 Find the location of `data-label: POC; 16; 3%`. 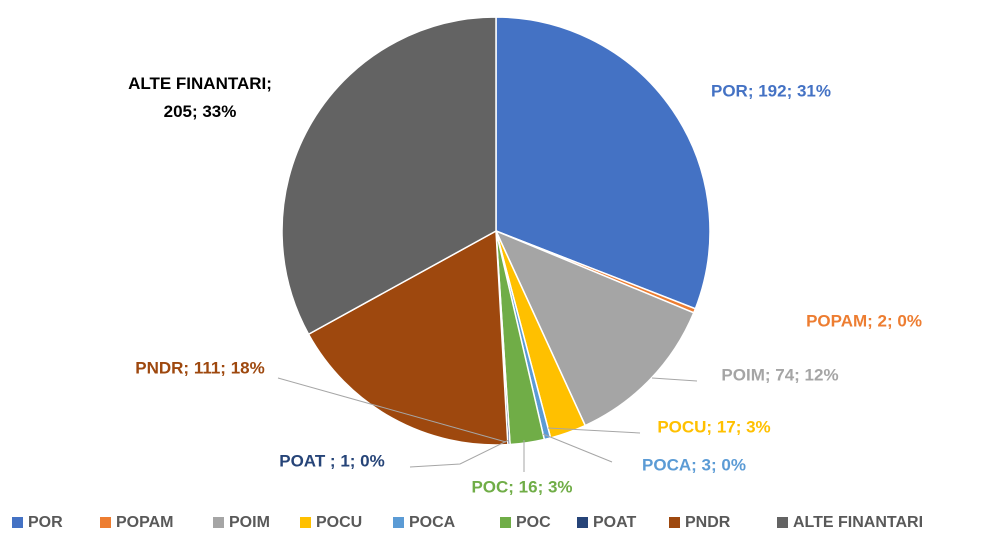

data-label: POC; 16; 3% is located at coordinates (521, 486).